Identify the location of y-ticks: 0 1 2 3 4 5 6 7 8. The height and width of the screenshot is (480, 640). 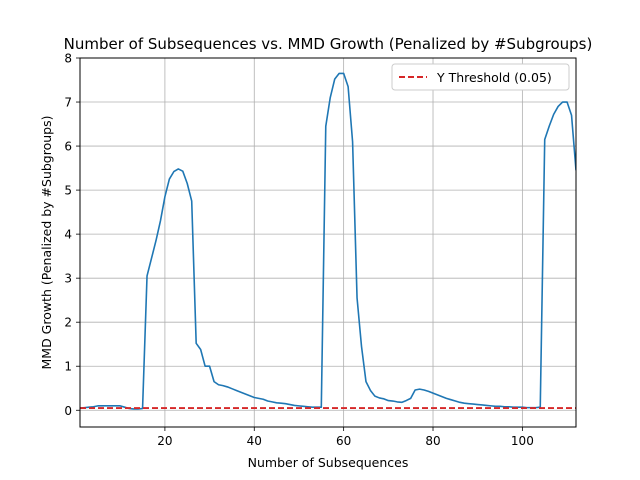
(72, 235).